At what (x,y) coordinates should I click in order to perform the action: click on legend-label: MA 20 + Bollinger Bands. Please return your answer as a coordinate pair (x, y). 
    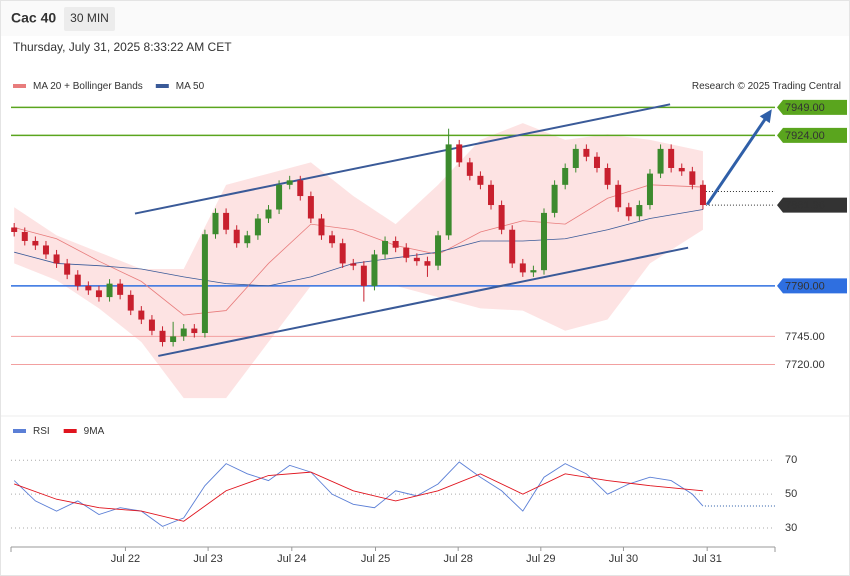
    Looking at the image, I should click on (88, 86).